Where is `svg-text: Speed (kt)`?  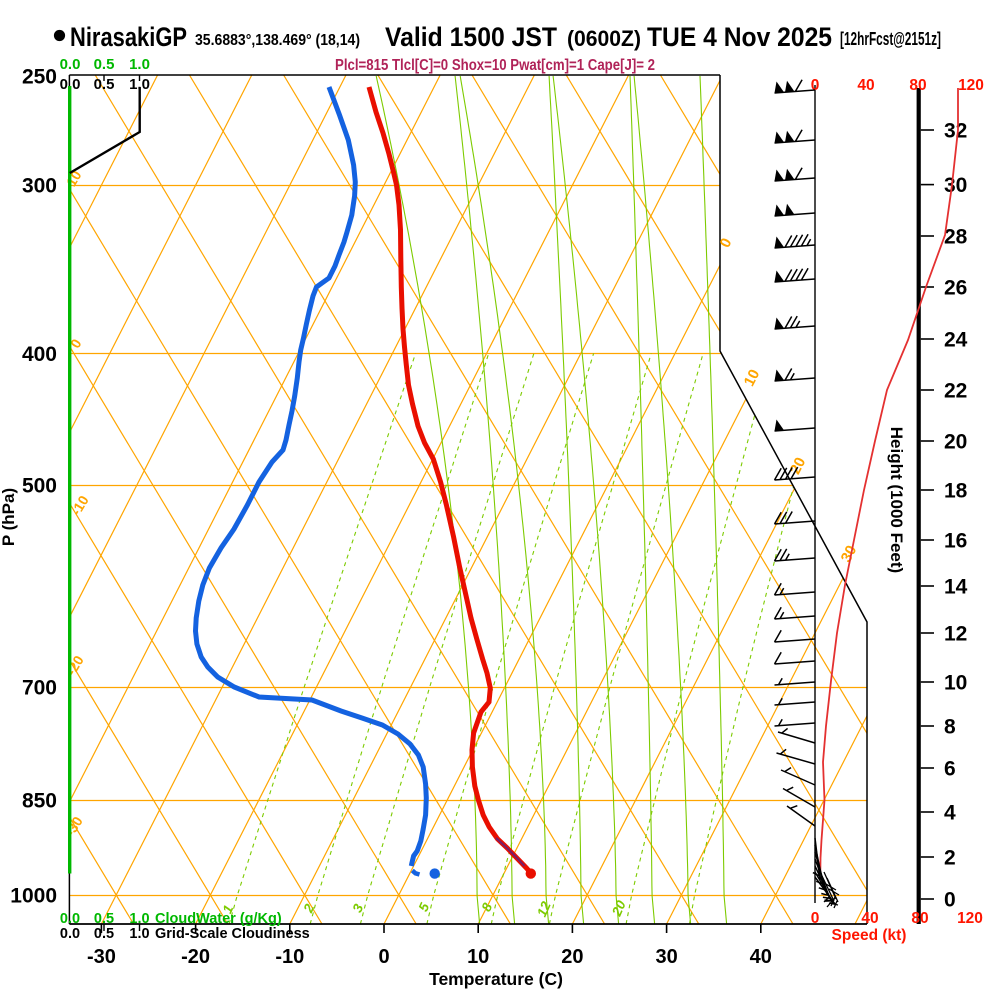
svg-text: Speed (kt) is located at coordinates (869, 935).